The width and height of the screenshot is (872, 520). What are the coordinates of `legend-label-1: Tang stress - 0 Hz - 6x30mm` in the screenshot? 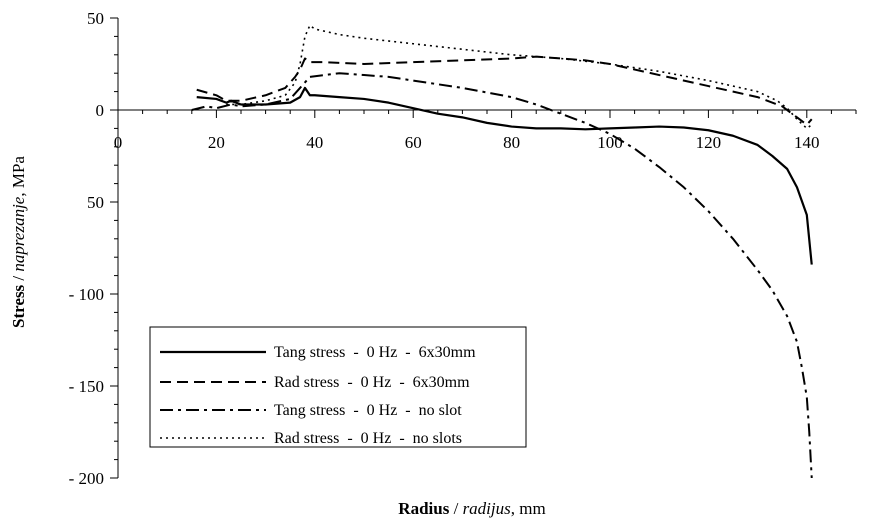 It's located at (375, 352).